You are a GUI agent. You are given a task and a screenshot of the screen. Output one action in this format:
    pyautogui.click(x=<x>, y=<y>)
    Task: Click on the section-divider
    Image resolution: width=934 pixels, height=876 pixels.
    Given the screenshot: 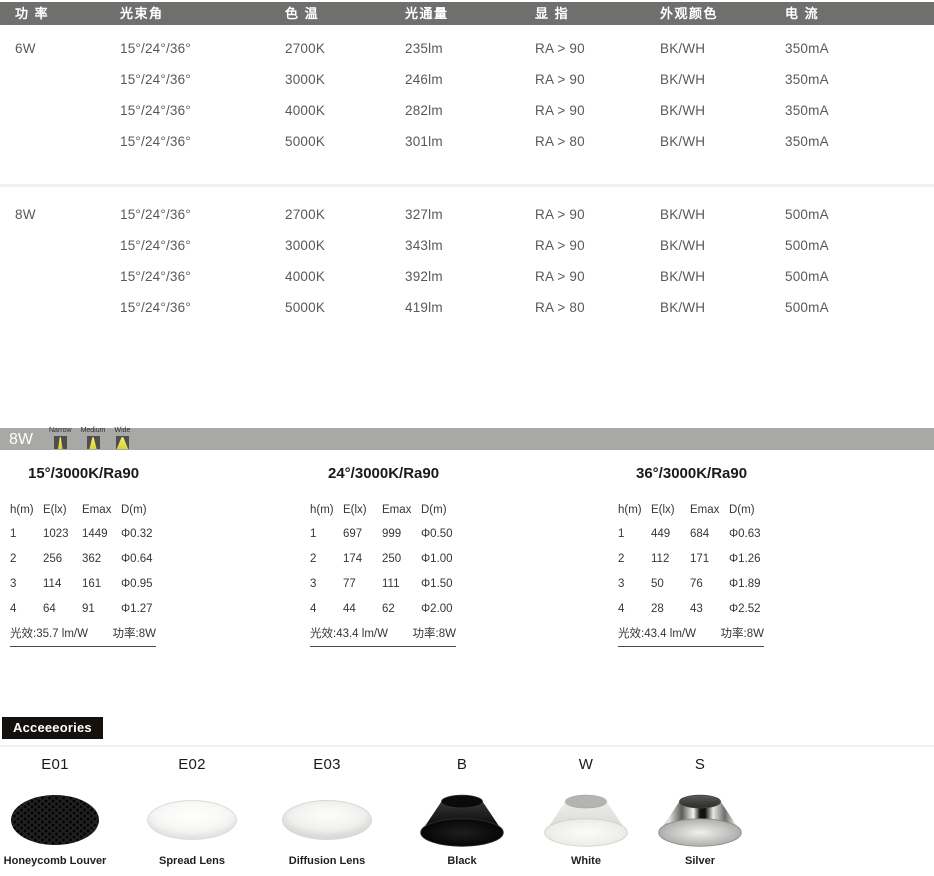 What is the action you would take?
    pyautogui.click(x=467, y=185)
    